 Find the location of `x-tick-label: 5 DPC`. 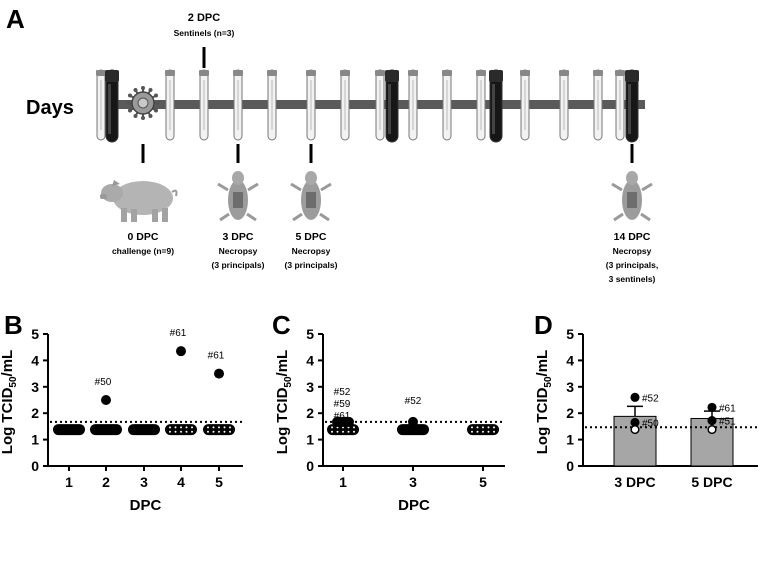

x-tick-label: 5 DPC is located at coordinates (711, 482).